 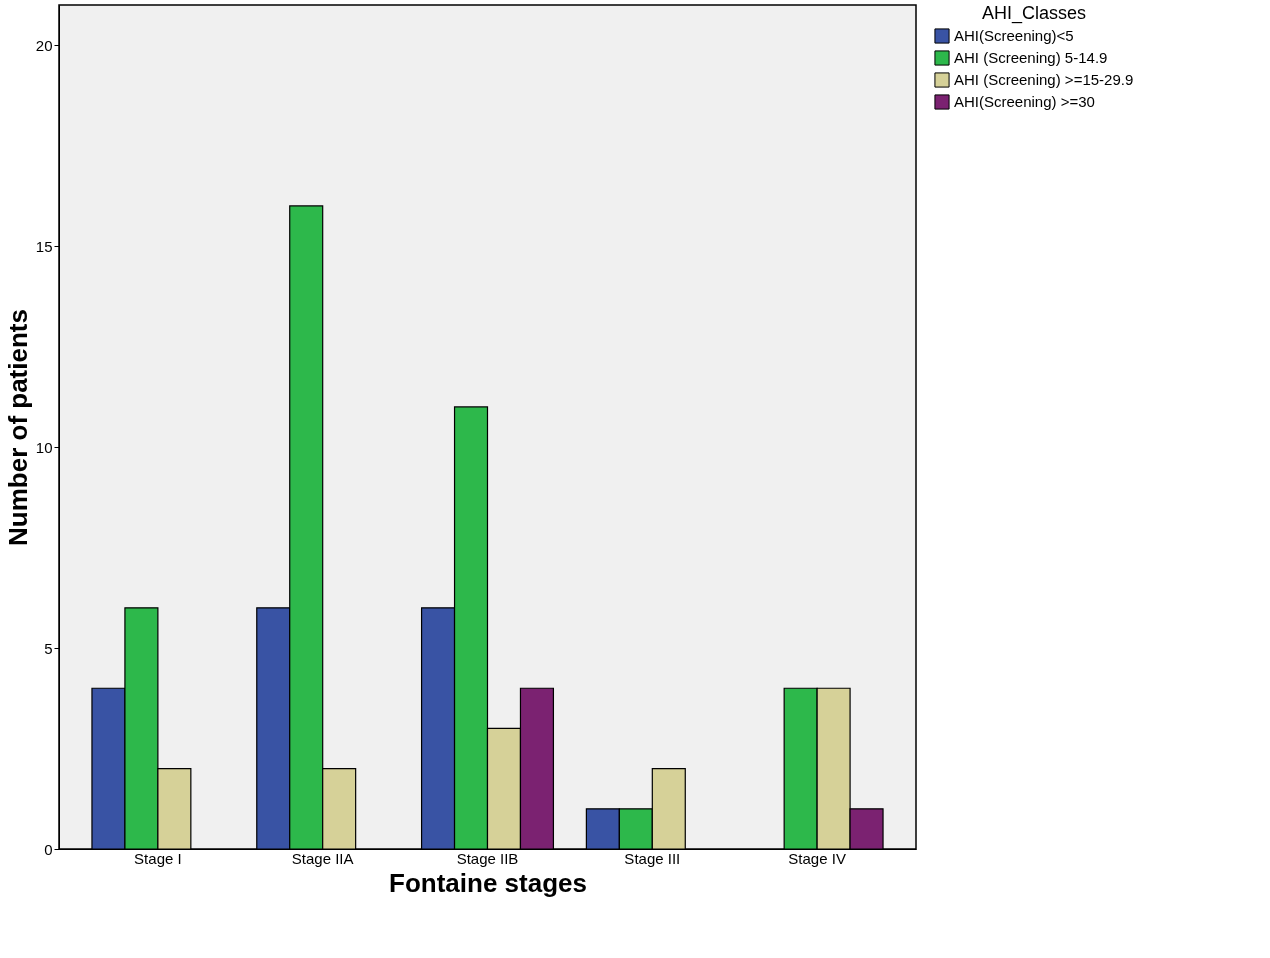 I want to click on x-tick-label: Stage IIA, so click(x=322, y=858).